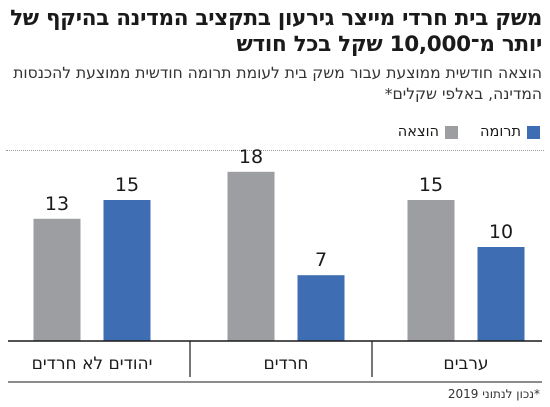 This screenshot has height=407, width=550. I want to click on chart-legend: תרומה הוצאה, so click(458, 132).